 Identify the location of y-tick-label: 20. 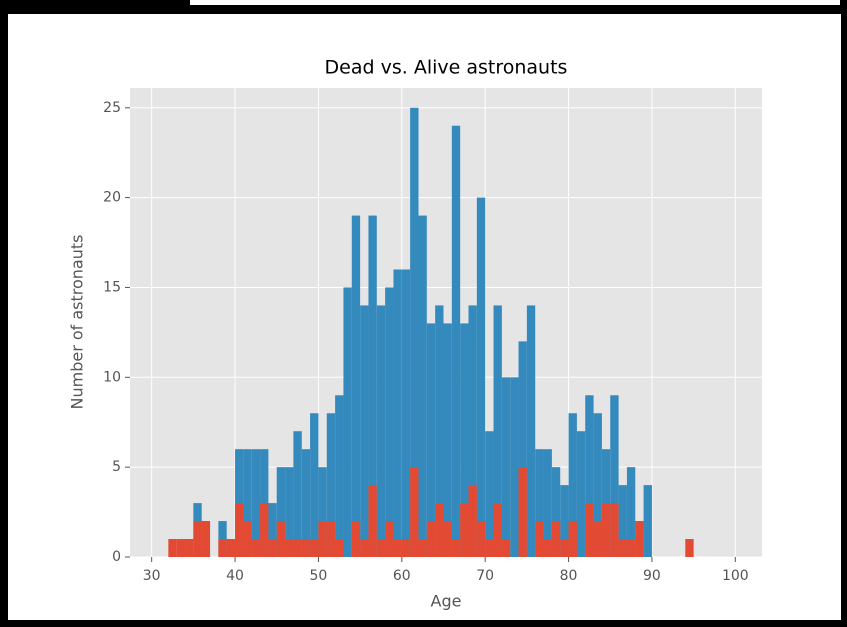
(112, 198).